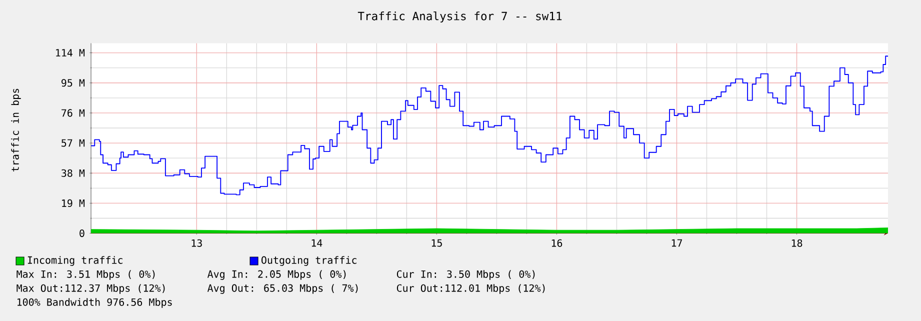 This screenshot has width=921, height=321. Describe the element at coordinates (73, 173) in the screenshot. I see `y-tick-label: 38 M` at that location.